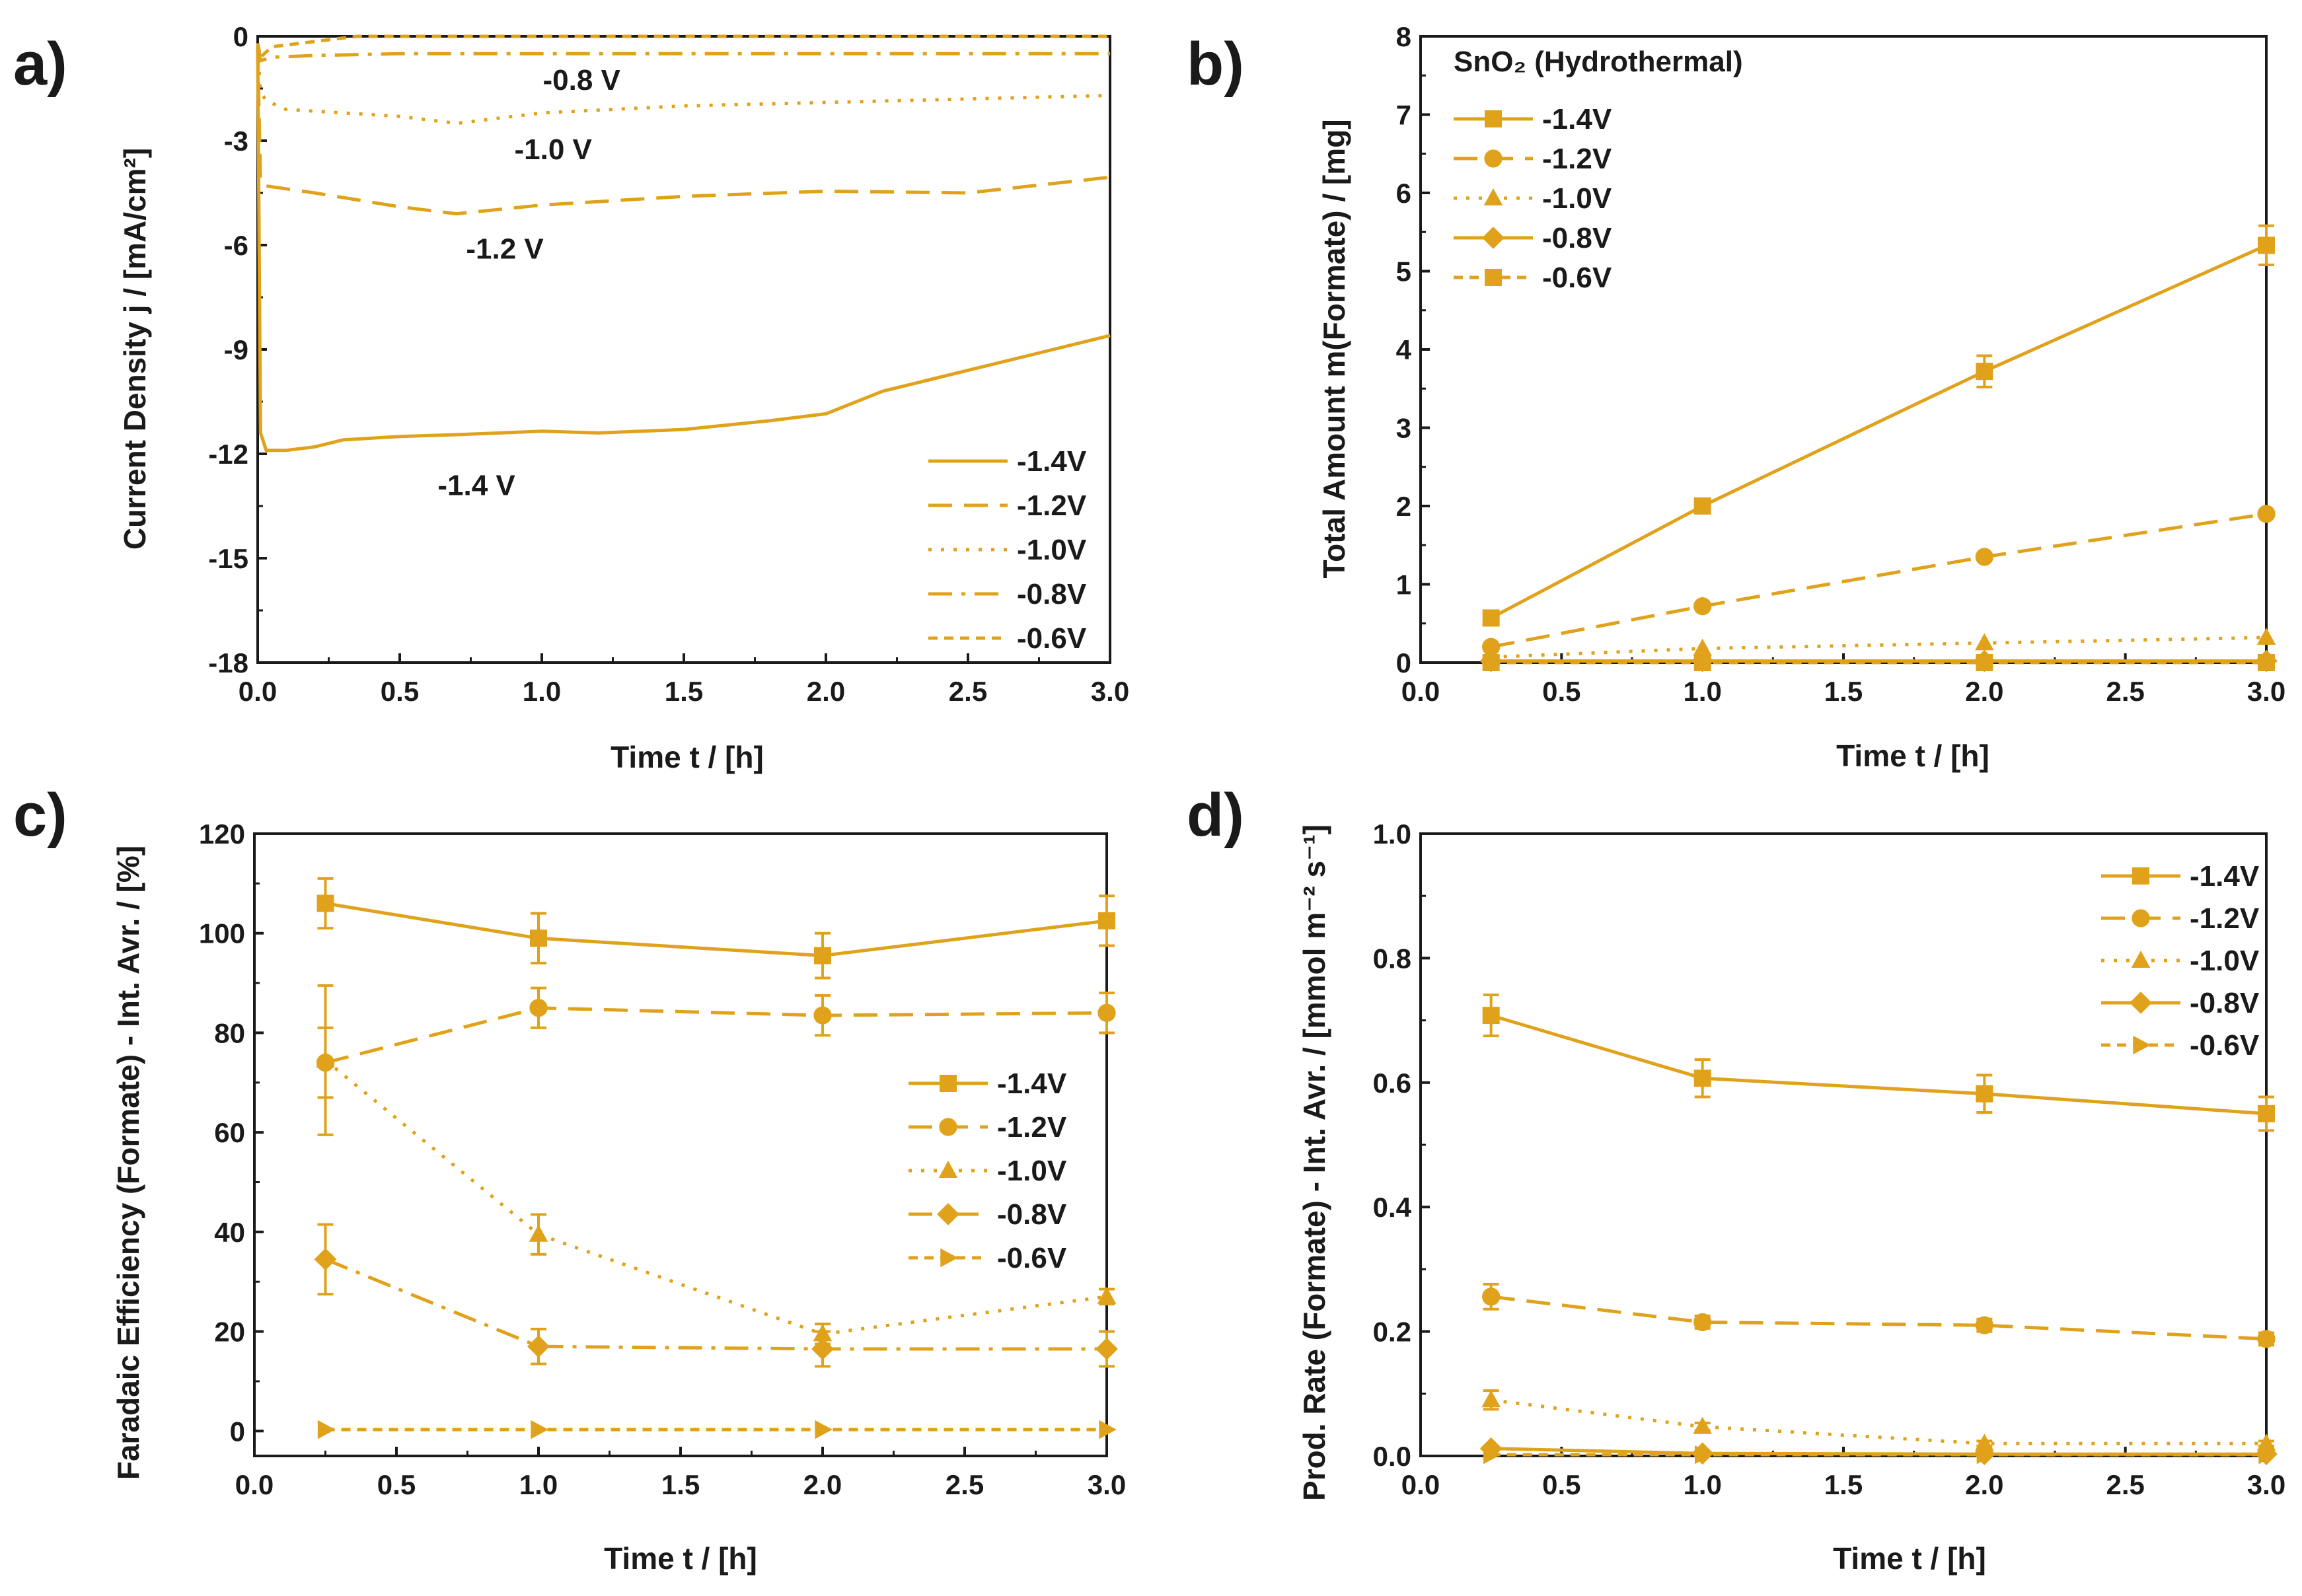 This screenshot has width=2302, height=1596. I want to click on panel-c-ytick-label: 60, so click(229, 1132).